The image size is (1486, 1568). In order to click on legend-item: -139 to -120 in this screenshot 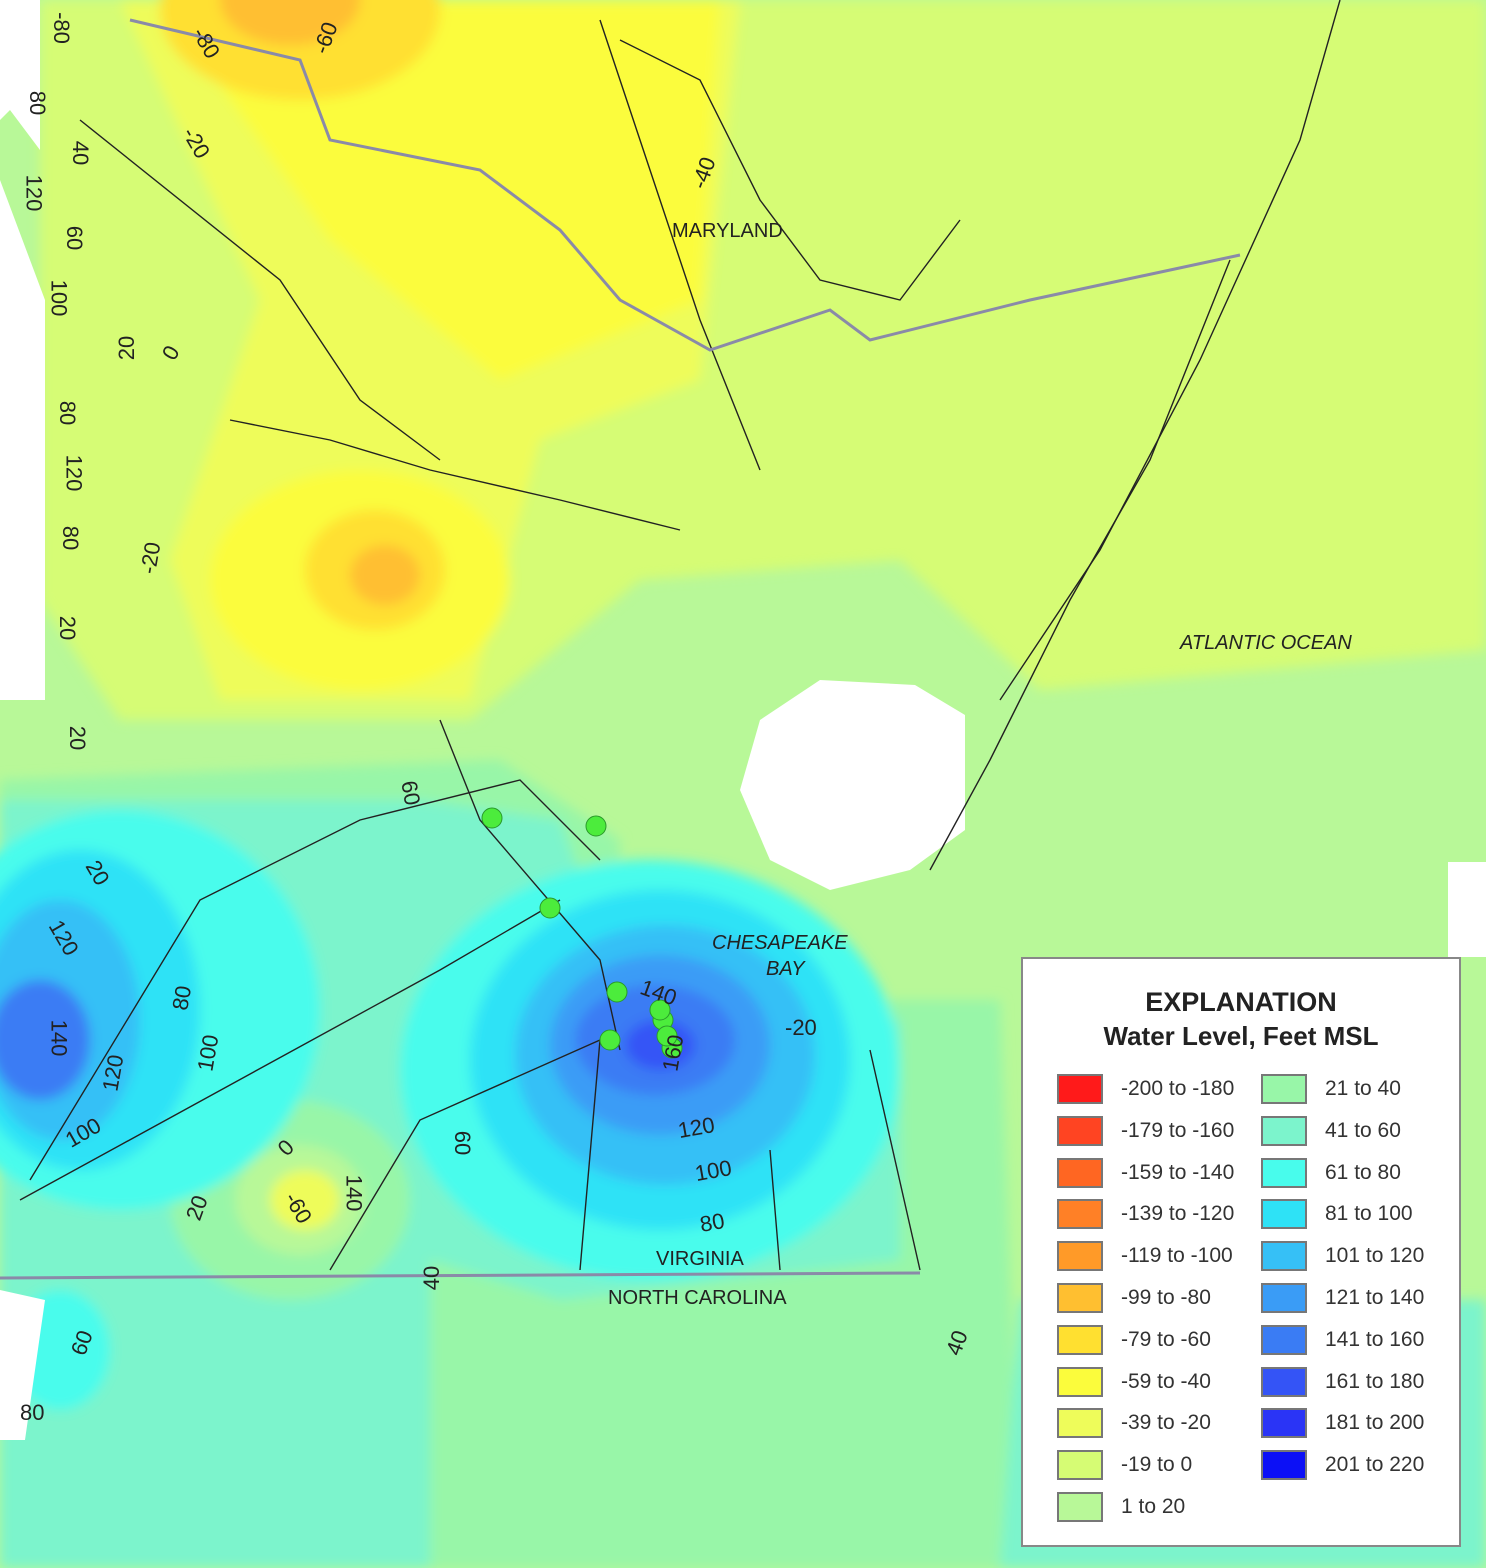, I will do `click(1145, 1214)`.